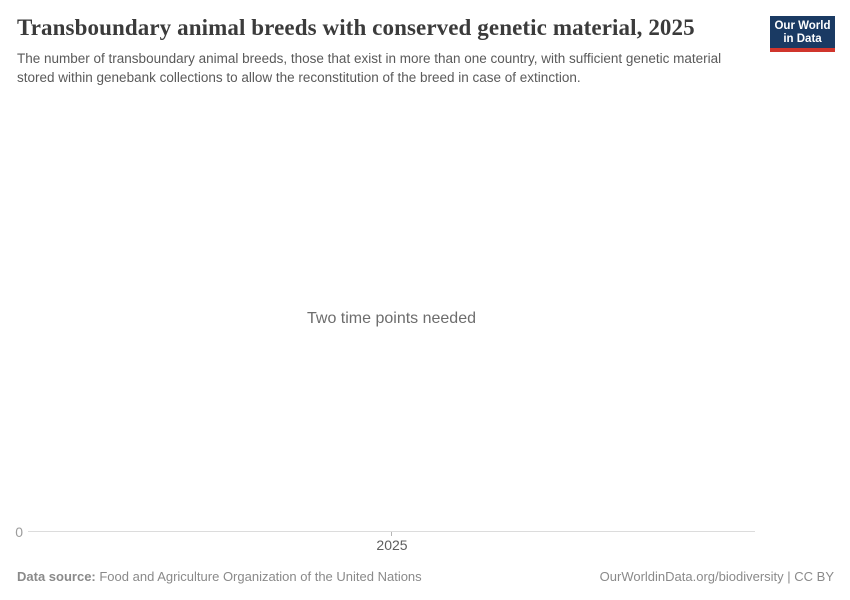 The height and width of the screenshot is (600, 850). What do you see at coordinates (391, 318) in the screenshot?
I see `empty-state-message: Two time points needed` at bounding box center [391, 318].